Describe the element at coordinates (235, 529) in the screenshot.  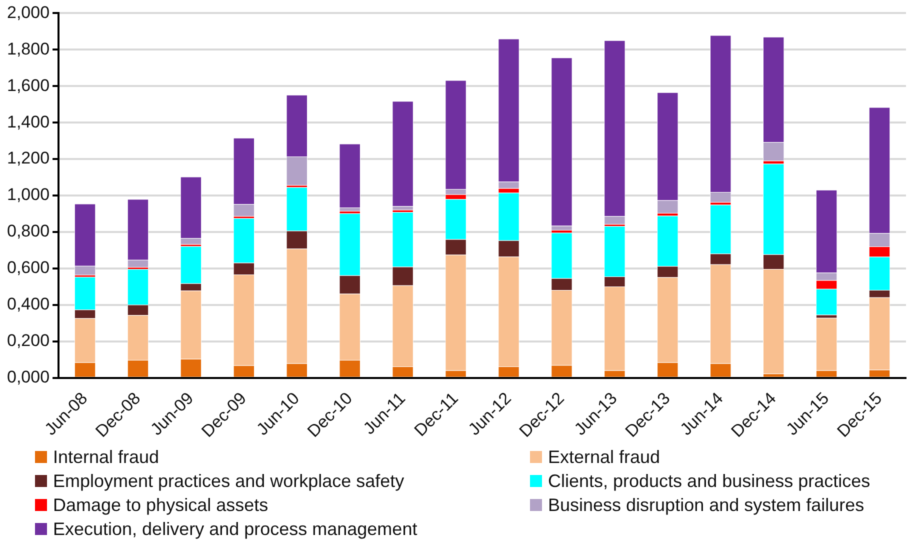
I see `legend-label: Execution, delivery and process management` at that location.